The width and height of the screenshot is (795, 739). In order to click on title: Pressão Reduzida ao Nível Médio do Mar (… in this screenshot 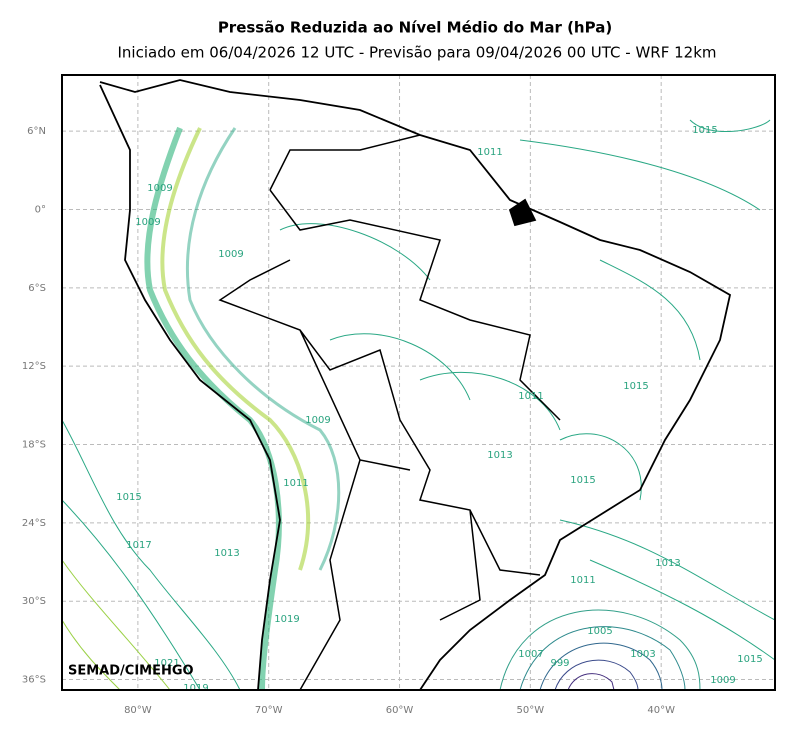, I will do `click(415, 28)`.